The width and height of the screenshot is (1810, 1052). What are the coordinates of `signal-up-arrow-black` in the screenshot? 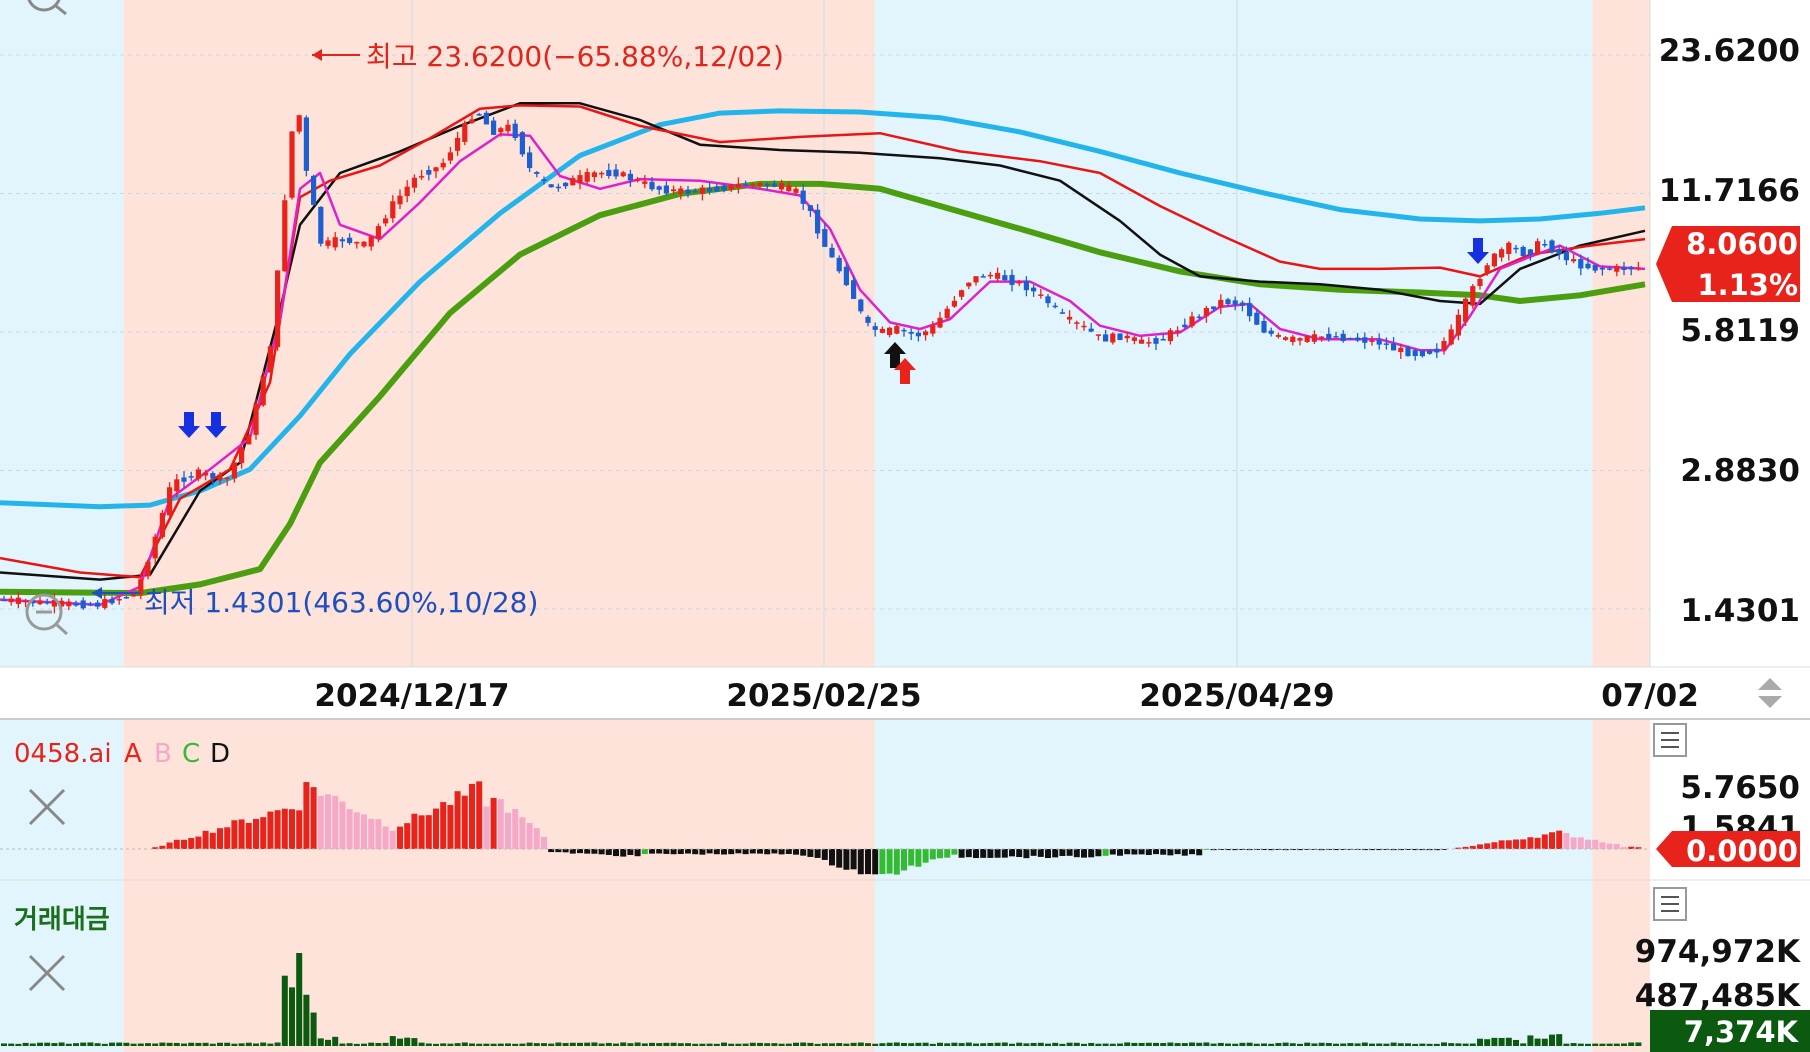 It's located at (895, 355).